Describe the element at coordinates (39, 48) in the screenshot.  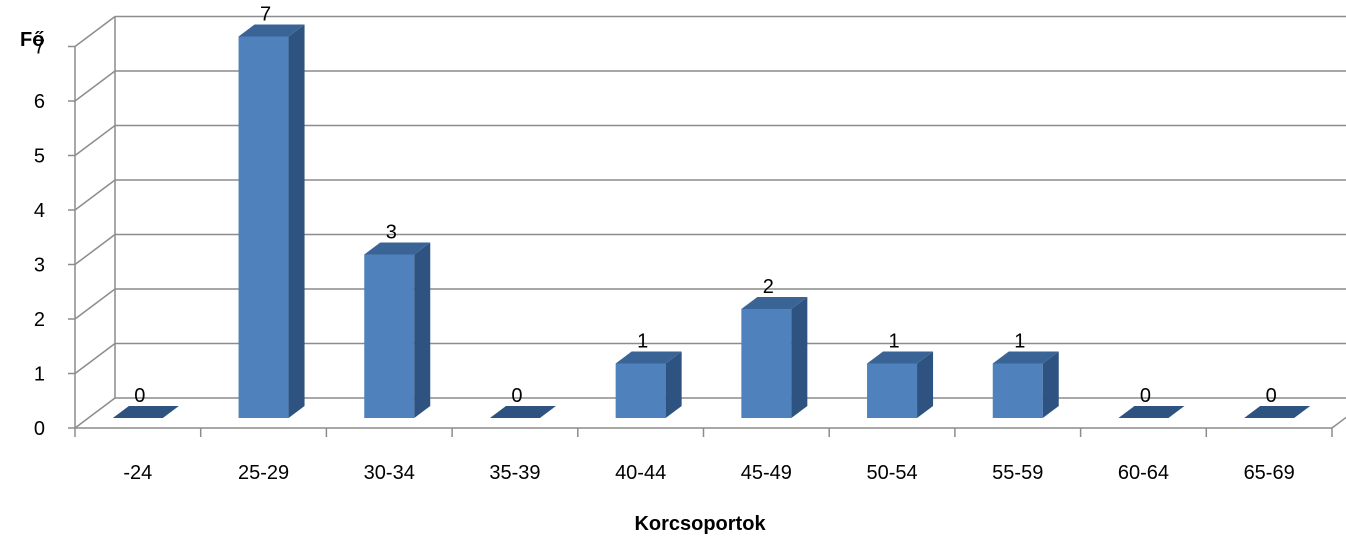
I see `y-tick-label: 7` at that location.